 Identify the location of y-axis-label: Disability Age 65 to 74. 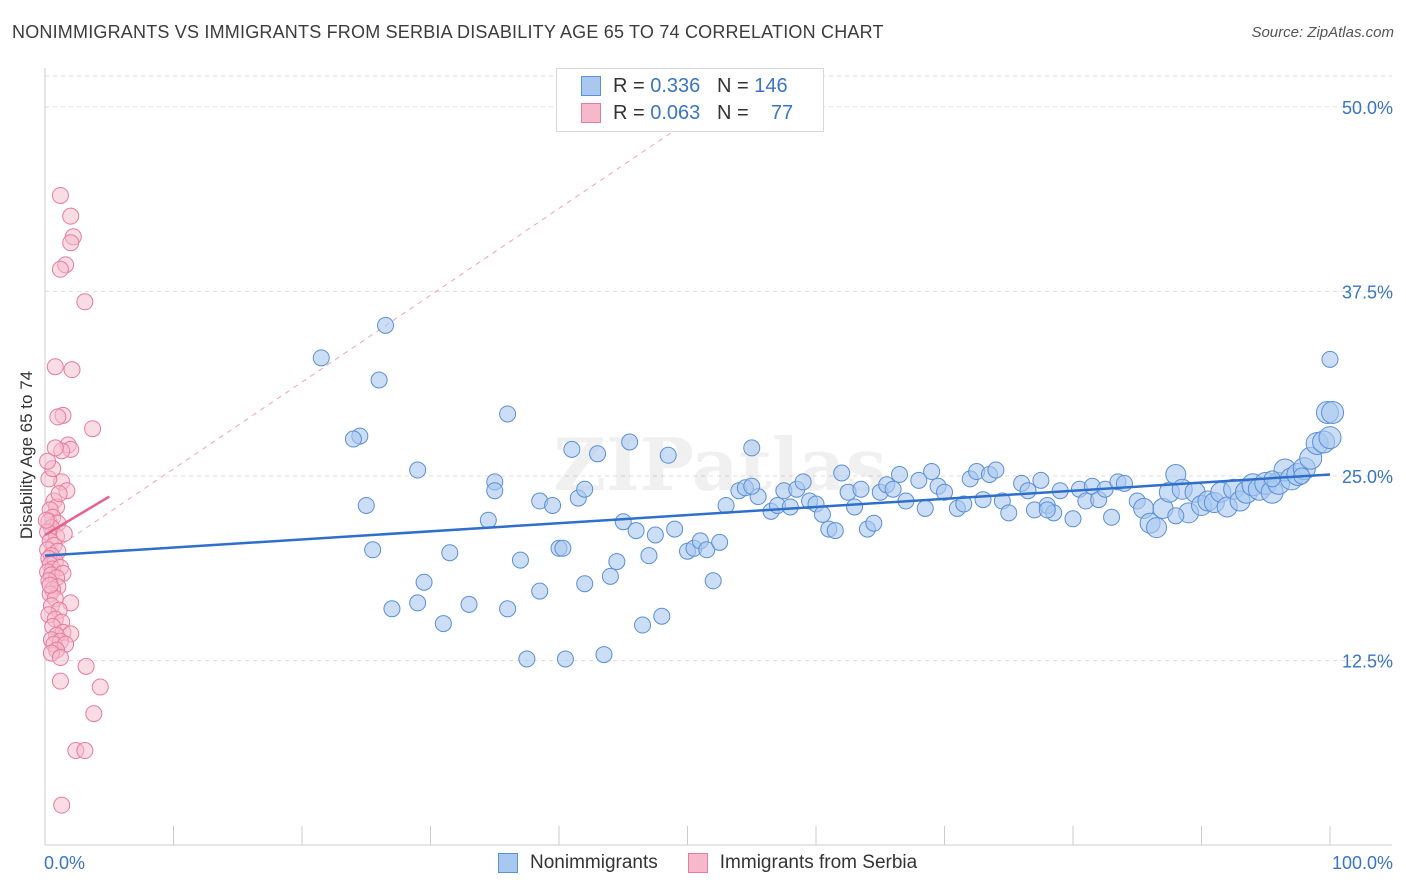
(26, 455).